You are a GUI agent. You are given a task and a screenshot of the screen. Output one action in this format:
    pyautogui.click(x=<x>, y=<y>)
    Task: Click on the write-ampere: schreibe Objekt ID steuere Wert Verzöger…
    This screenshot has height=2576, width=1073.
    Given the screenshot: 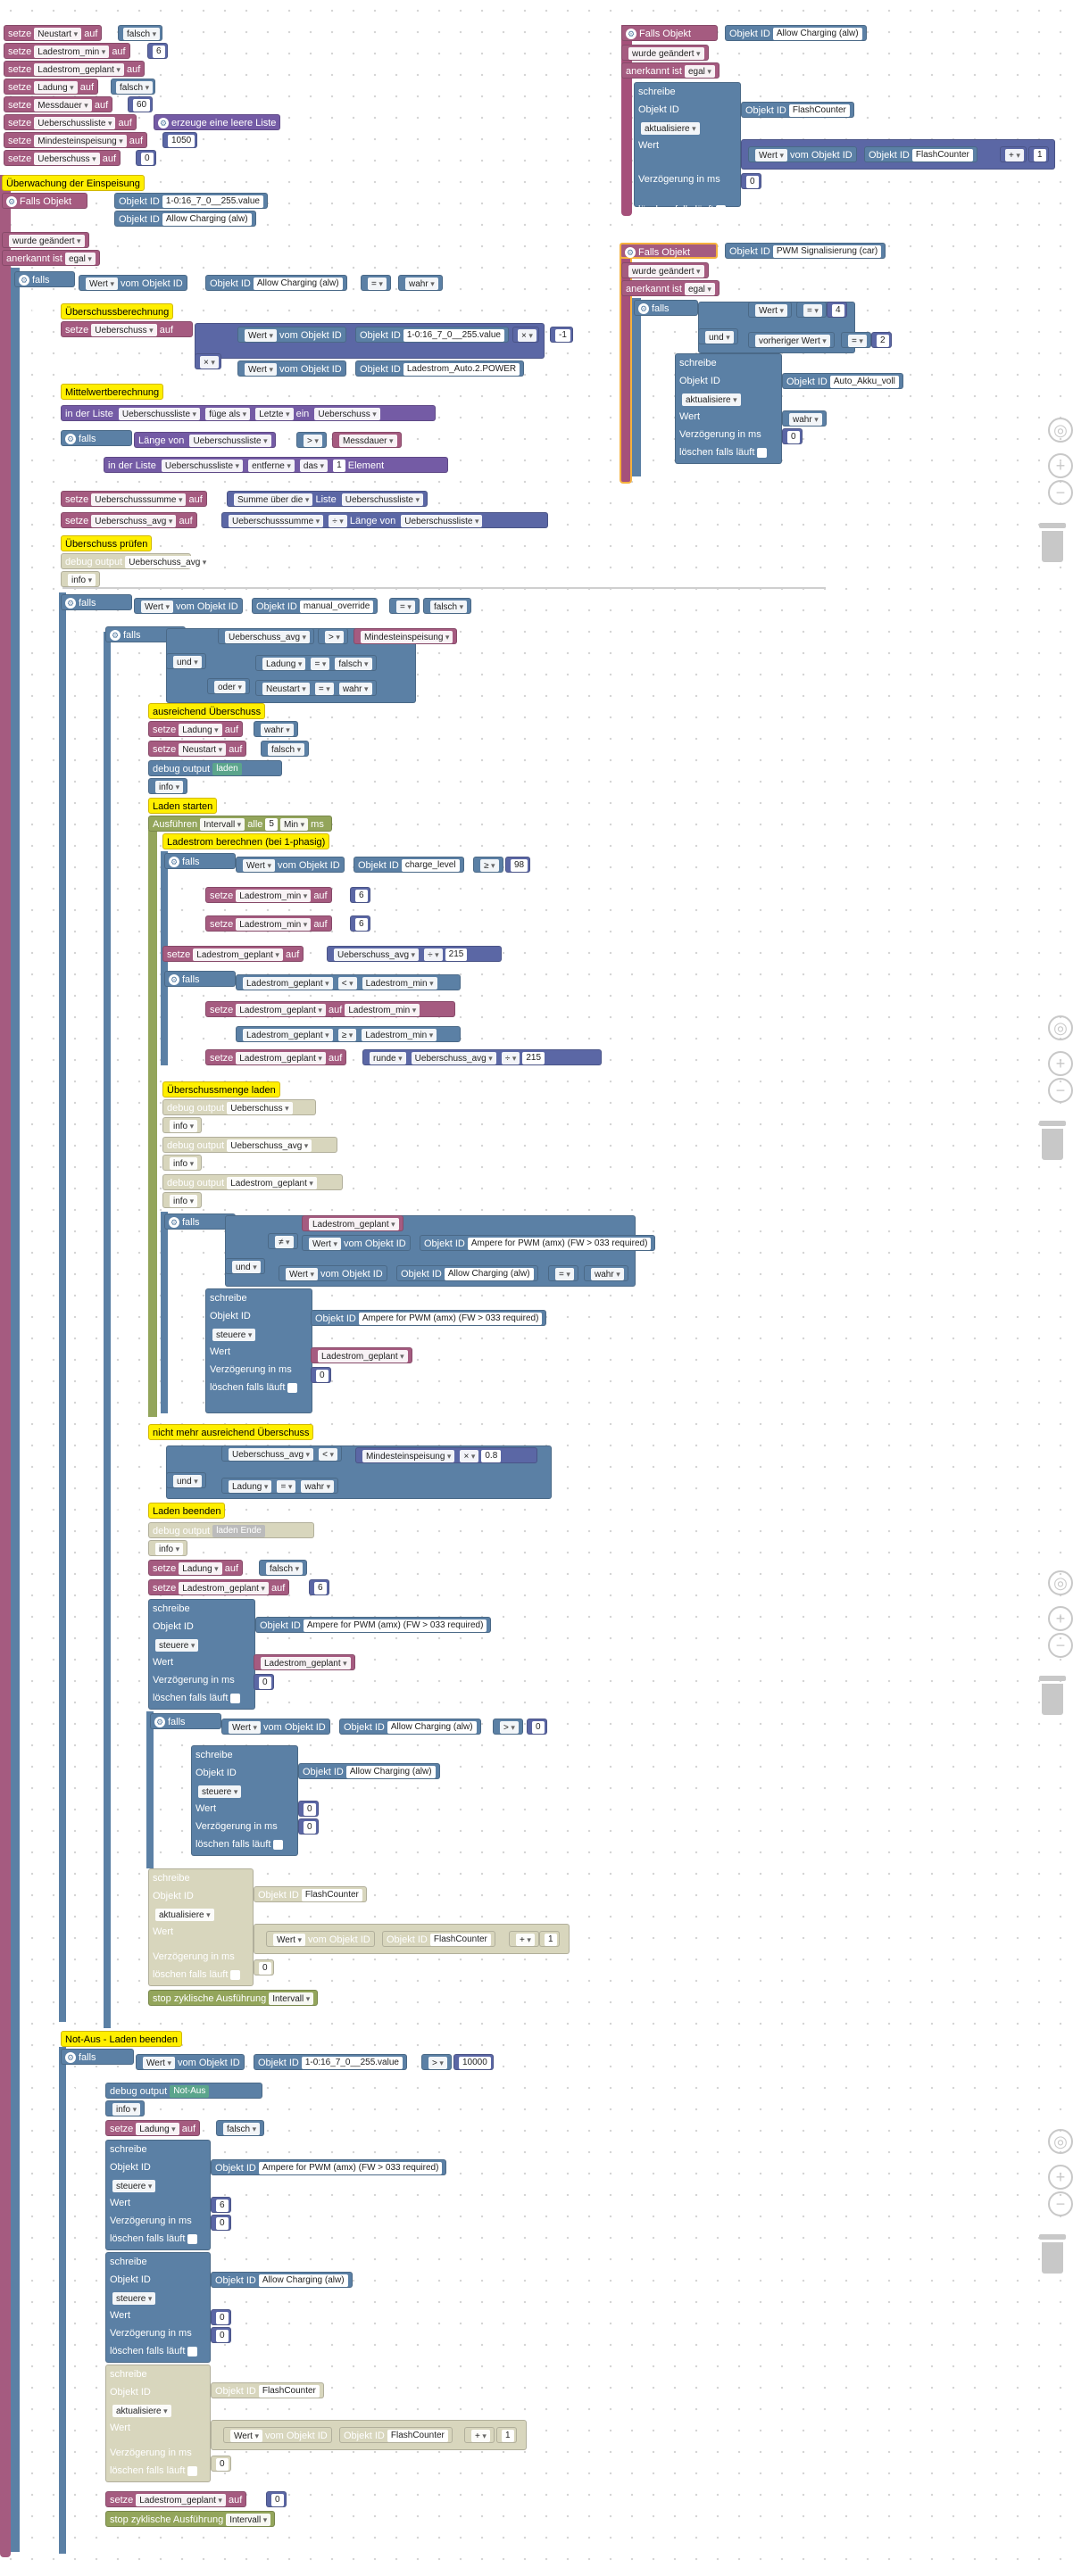 What is the action you would take?
    pyautogui.click(x=258, y=1350)
    